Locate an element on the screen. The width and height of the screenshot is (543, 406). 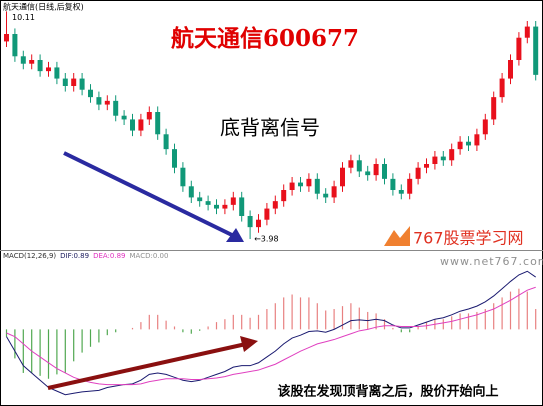
low-label: ←3.98 is located at coordinates (266, 239).